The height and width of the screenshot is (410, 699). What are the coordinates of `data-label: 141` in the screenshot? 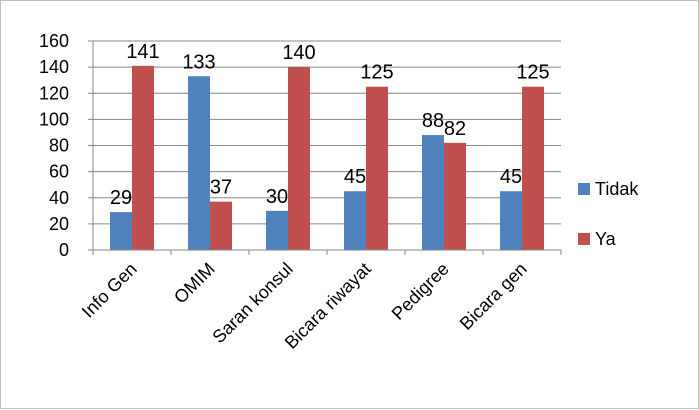 It's located at (142, 52).